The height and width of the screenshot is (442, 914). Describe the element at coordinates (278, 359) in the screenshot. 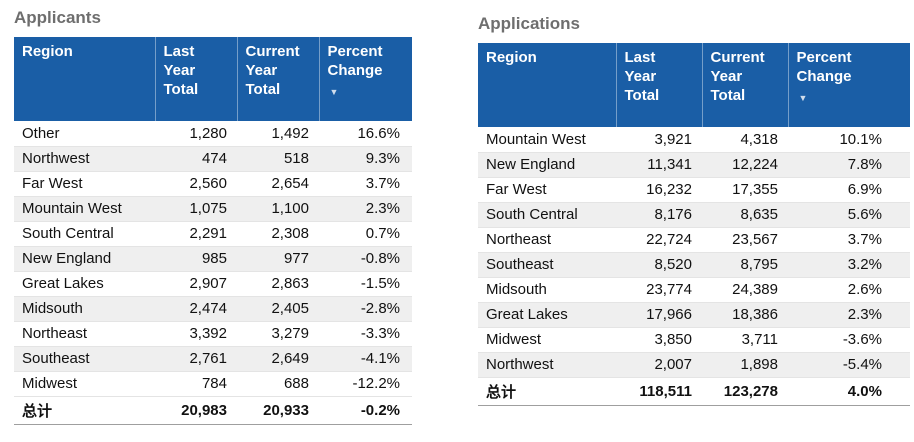

I see `value-cell: 2,649` at that location.